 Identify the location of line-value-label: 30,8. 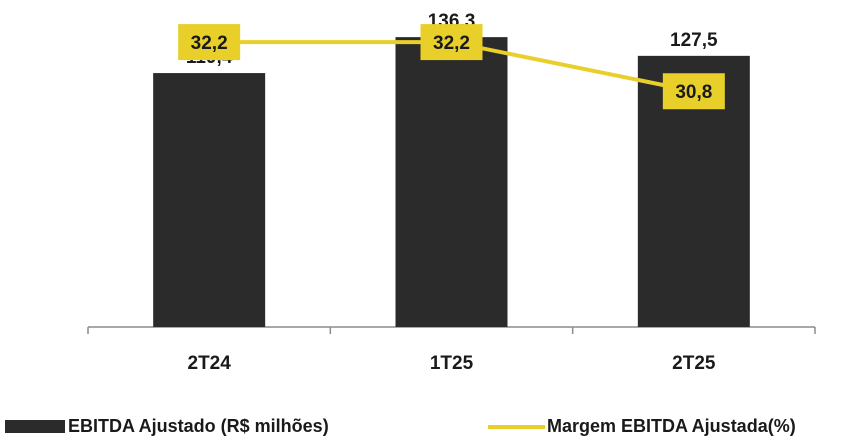
(693, 92).